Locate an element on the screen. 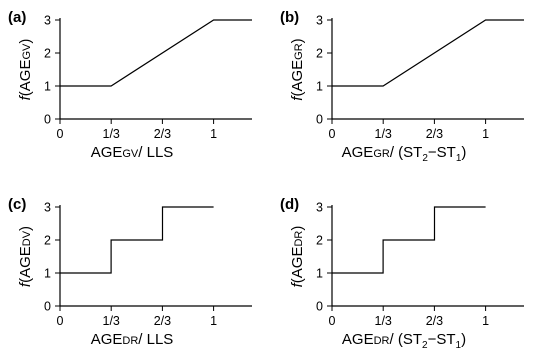 The width and height of the screenshot is (545, 362). y-label-sub: DR is located at coordinates (299, 239).